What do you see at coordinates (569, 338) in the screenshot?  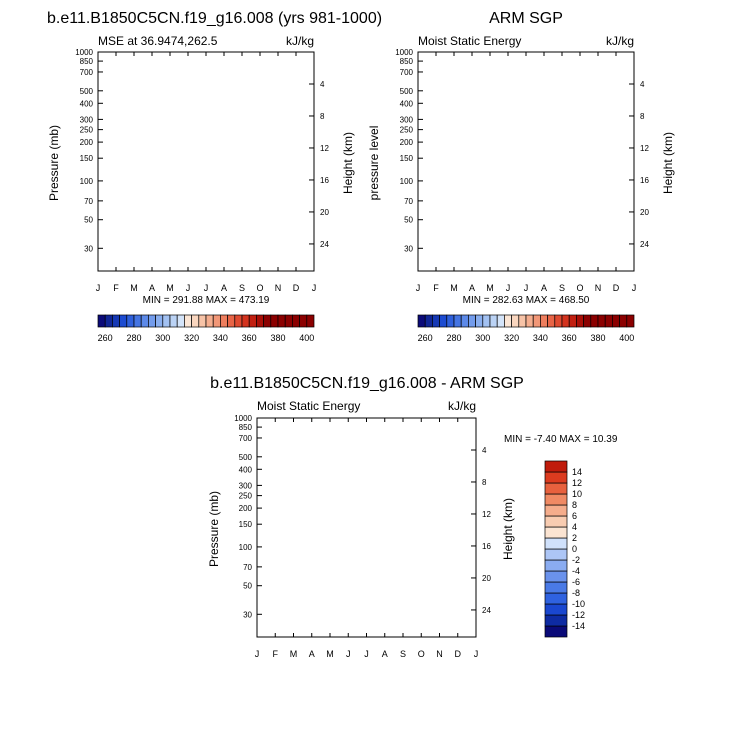 I see `colorbar-label: 360` at bounding box center [569, 338].